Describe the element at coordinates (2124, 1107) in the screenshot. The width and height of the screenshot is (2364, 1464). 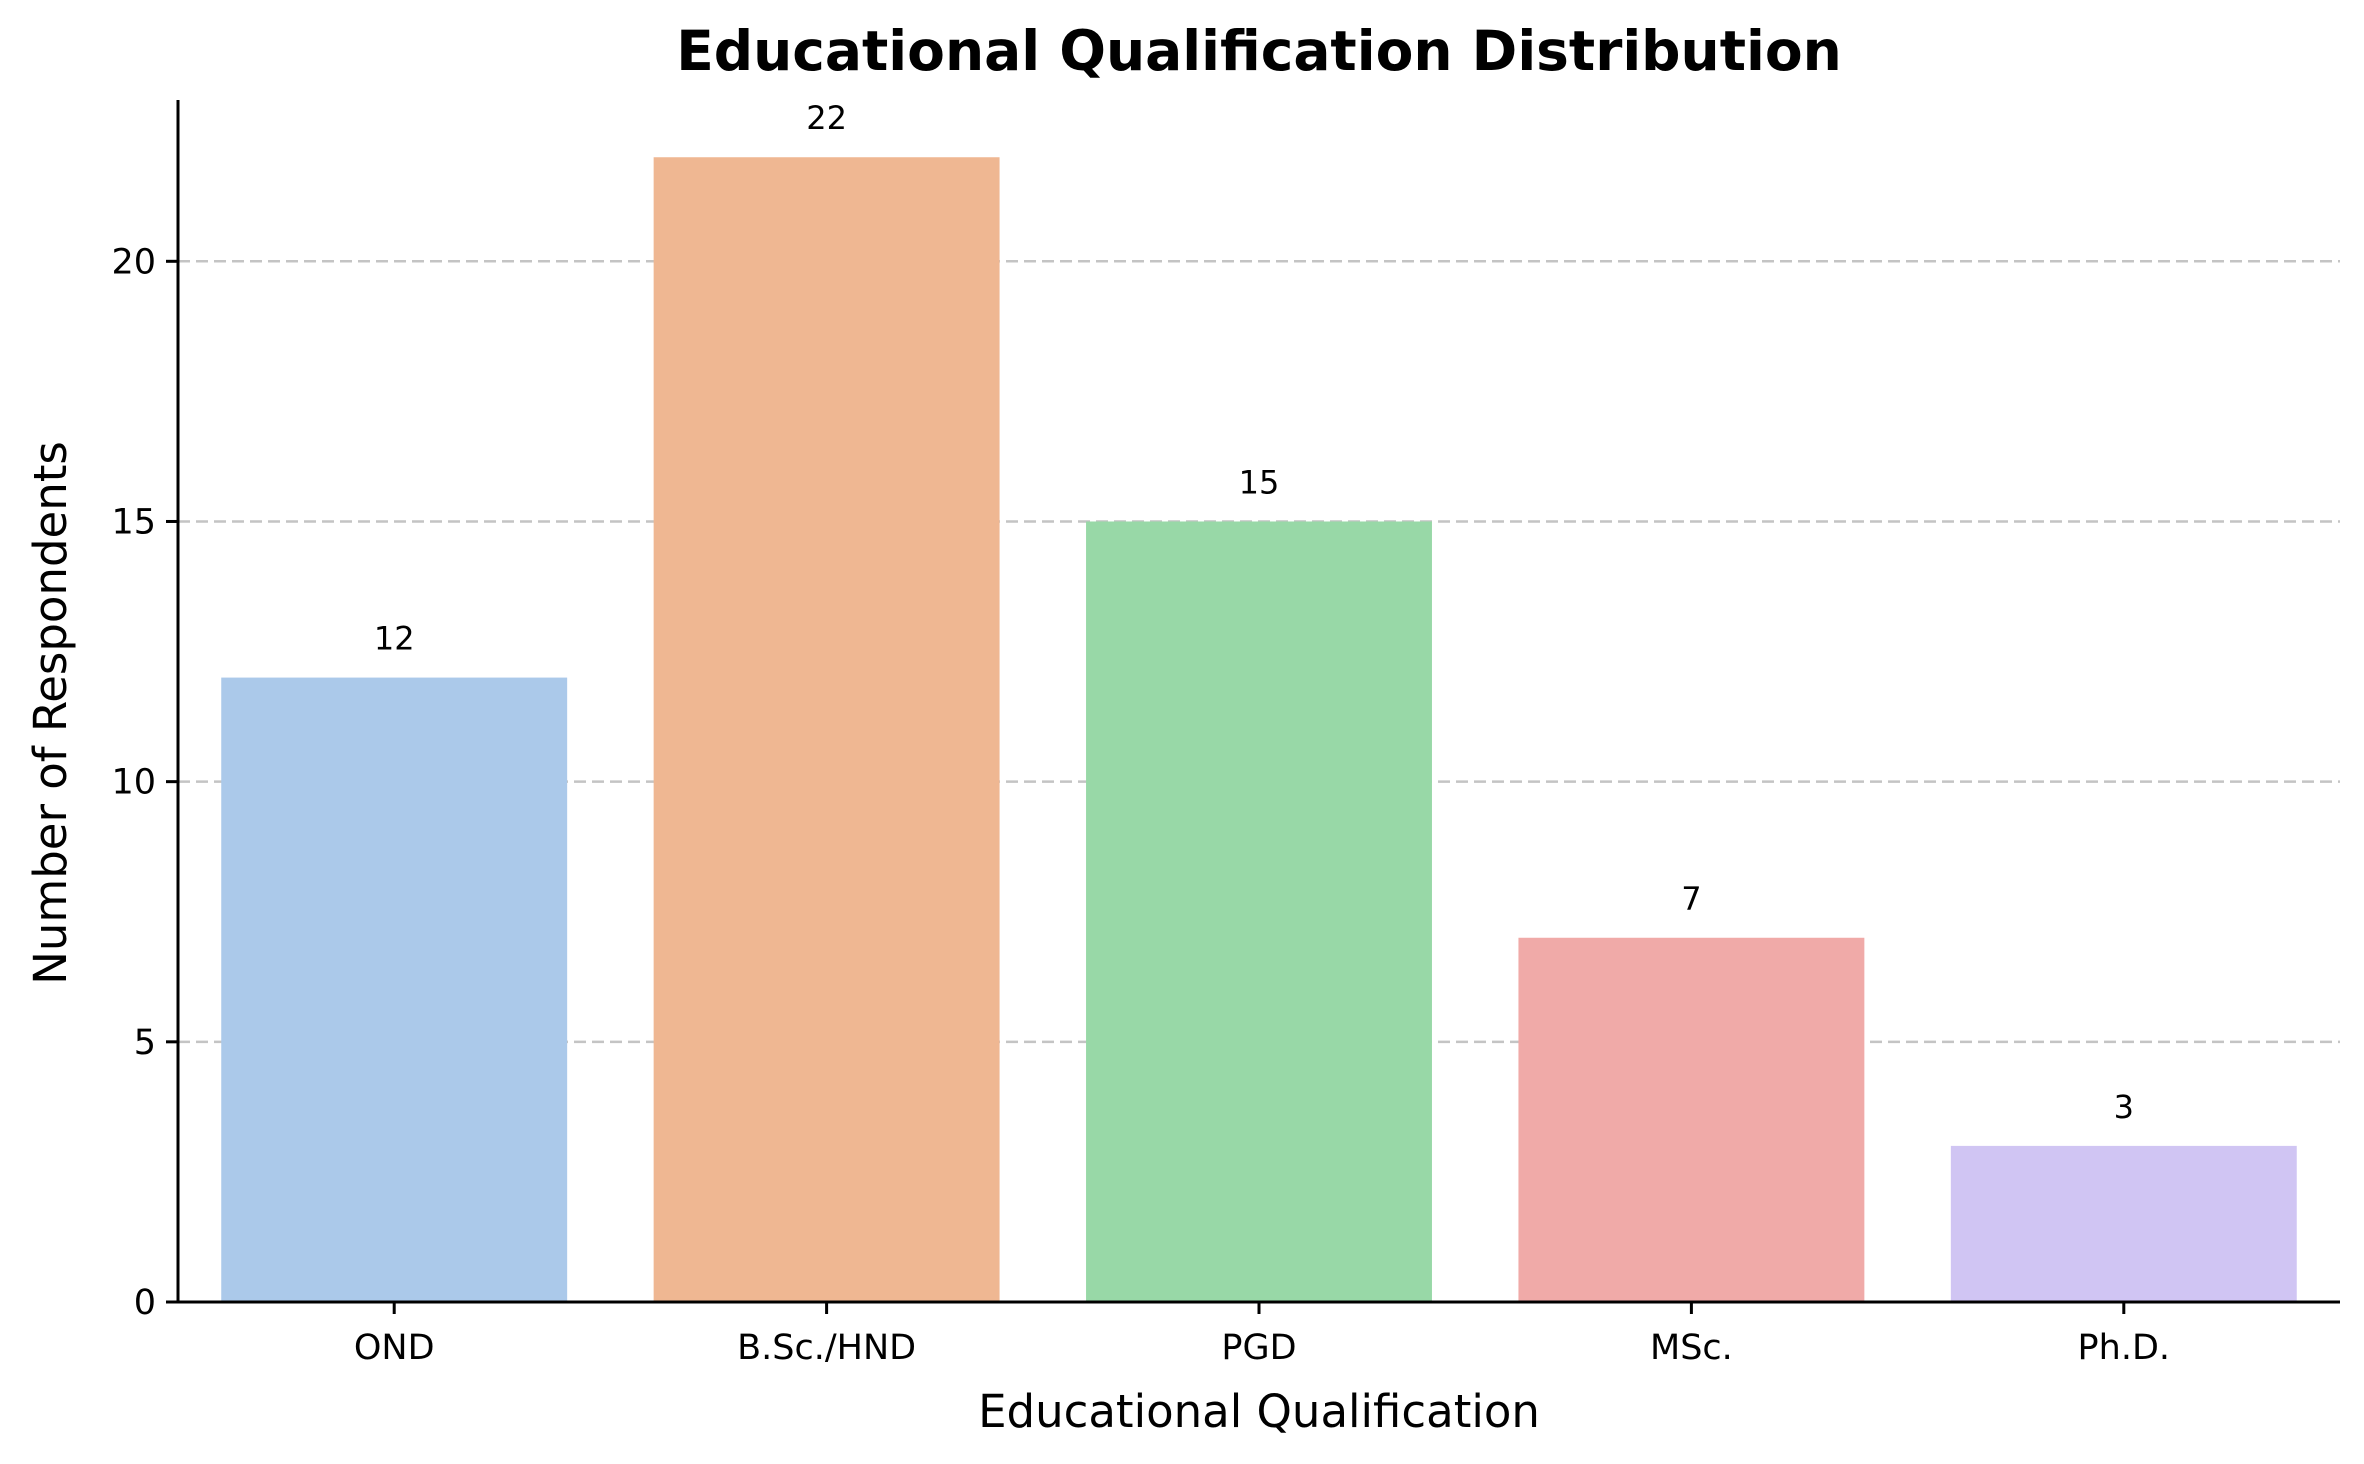
I see `bar-value-label: 3` at that location.